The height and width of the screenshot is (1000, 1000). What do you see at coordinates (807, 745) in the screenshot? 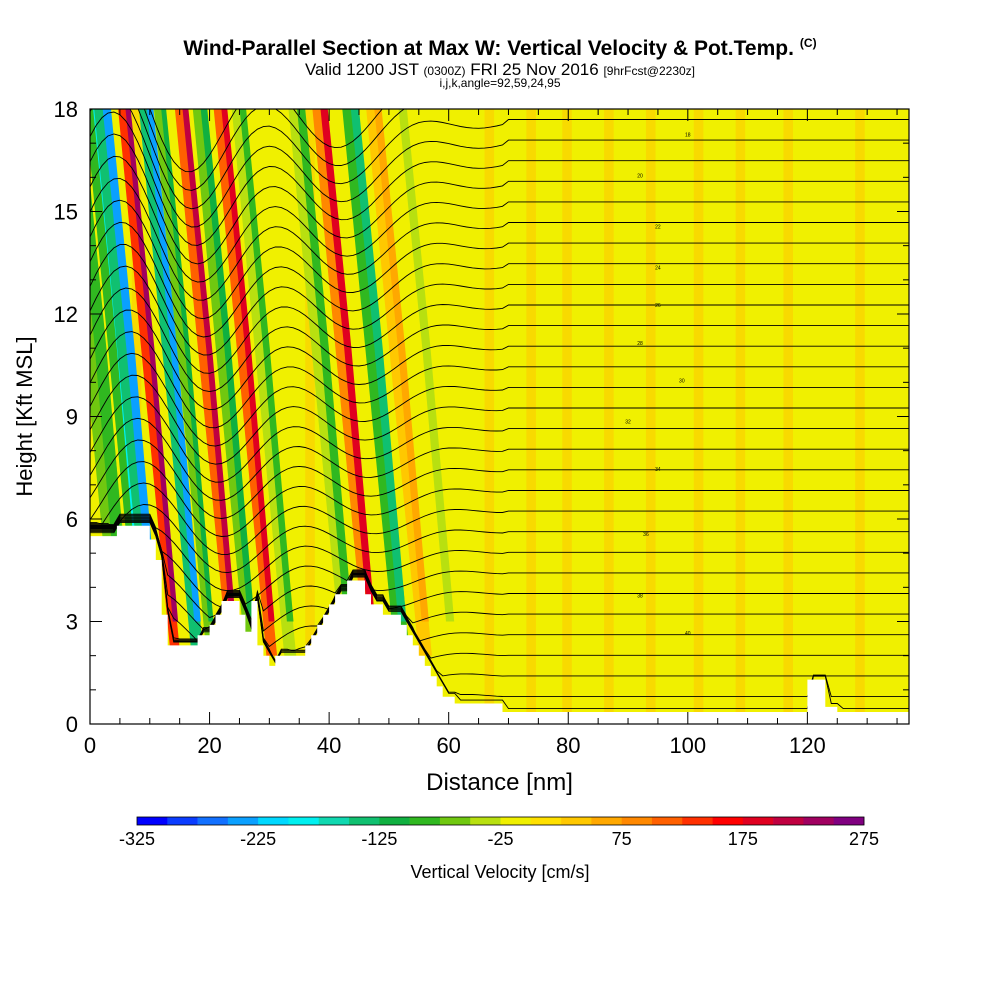
I see `x-tick-label: 120` at bounding box center [807, 745].